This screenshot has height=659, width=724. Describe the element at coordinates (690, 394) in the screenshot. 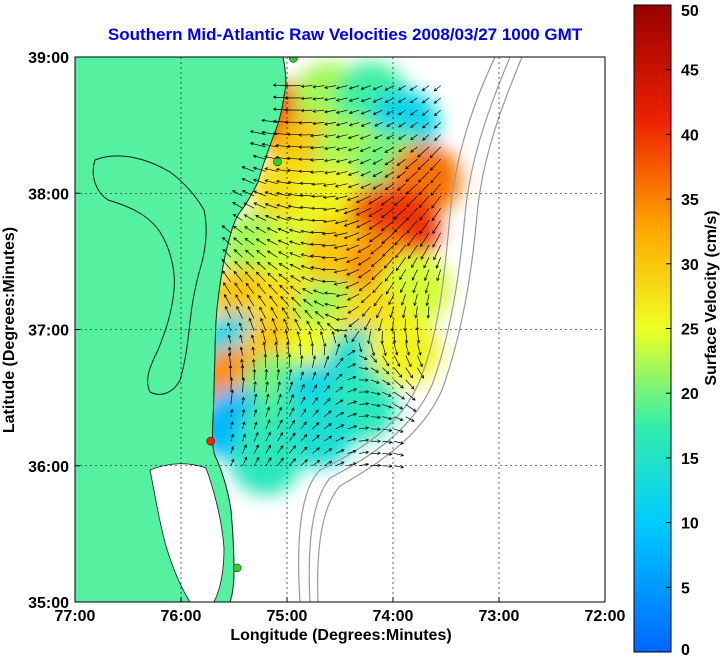

I see `colorbar-tick-label: 20` at that location.